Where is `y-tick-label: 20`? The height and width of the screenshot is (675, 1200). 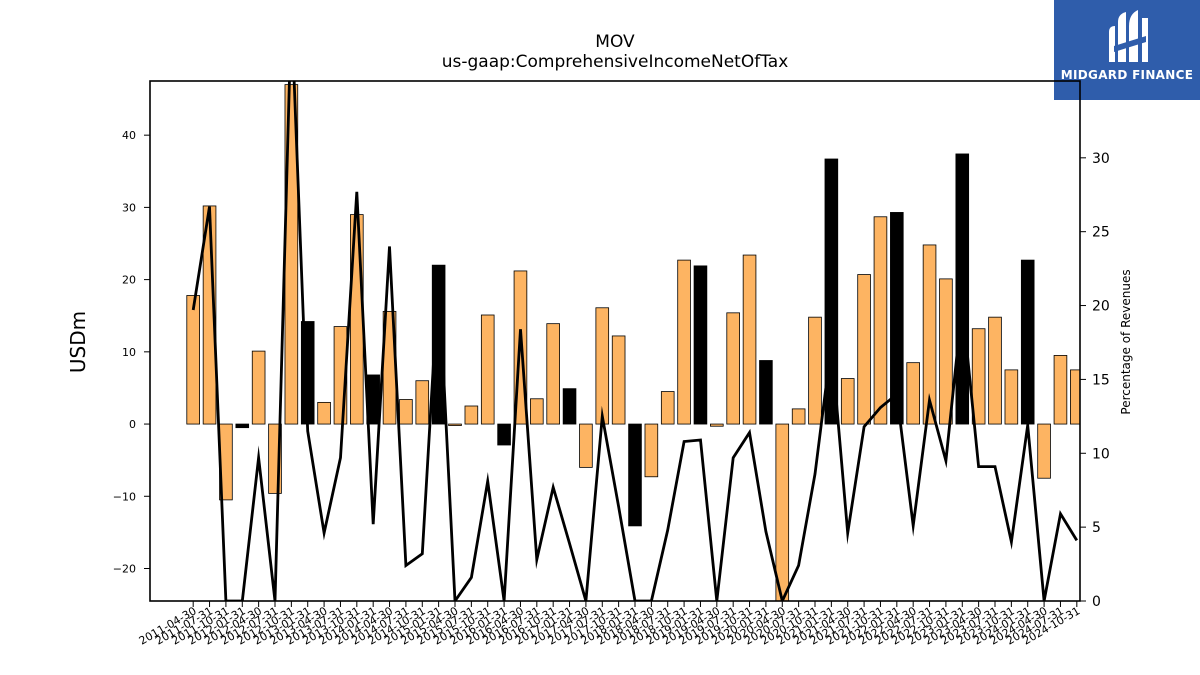 y-tick-label: 20 is located at coordinates (129, 280).